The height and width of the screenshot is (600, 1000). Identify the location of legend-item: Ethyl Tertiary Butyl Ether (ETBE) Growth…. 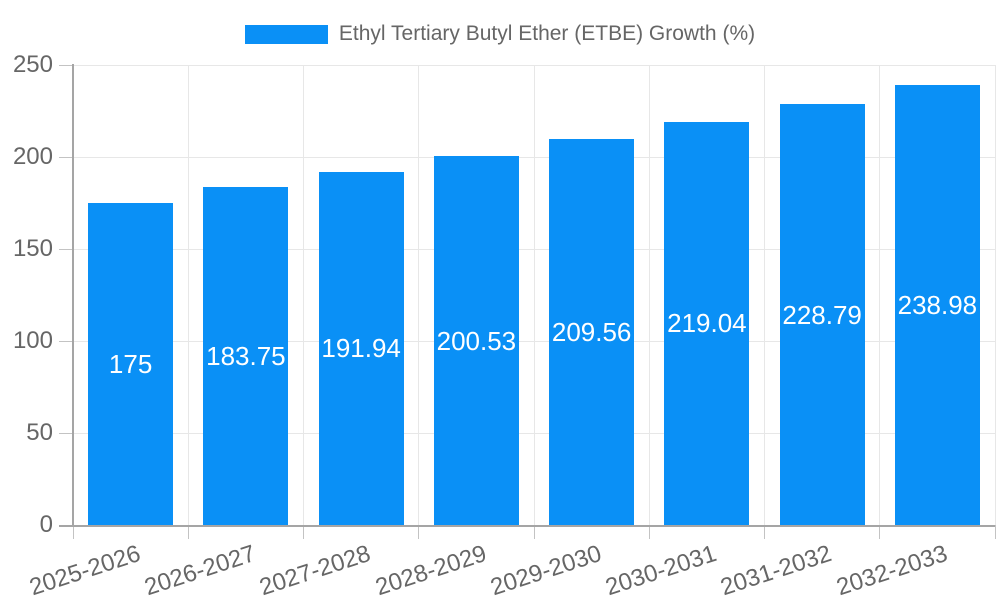
(500, 34).